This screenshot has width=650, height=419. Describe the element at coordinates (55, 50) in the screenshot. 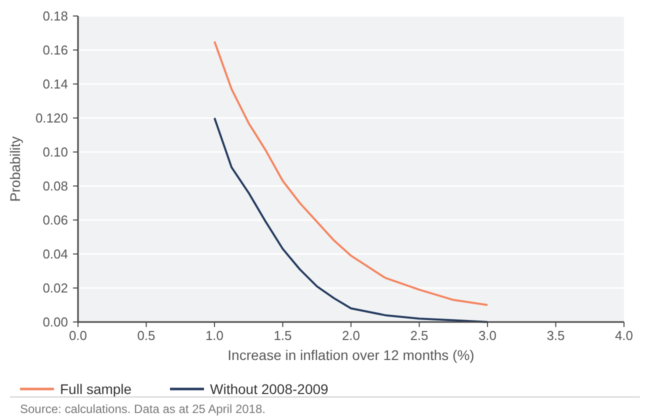

I see `y-tick-label: 0.16` at that location.